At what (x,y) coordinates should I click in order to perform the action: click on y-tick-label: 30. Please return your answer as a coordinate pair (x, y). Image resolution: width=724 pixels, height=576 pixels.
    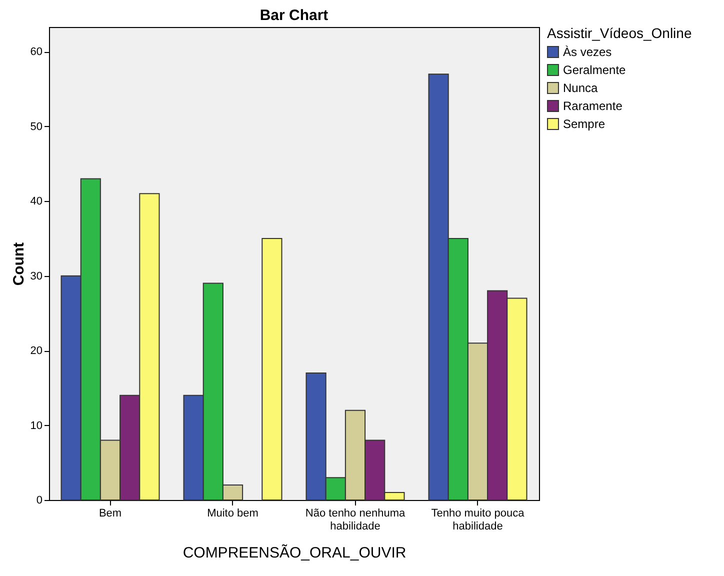
    Looking at the image, I should click on (36, 276).